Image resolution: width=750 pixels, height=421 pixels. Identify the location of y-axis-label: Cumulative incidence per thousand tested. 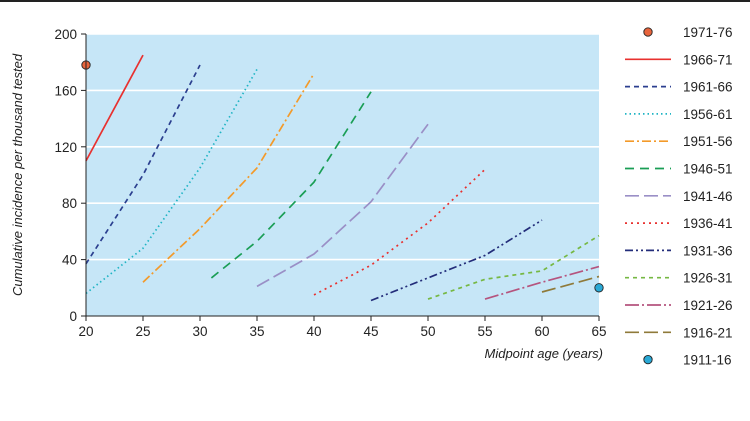
(17, 174).